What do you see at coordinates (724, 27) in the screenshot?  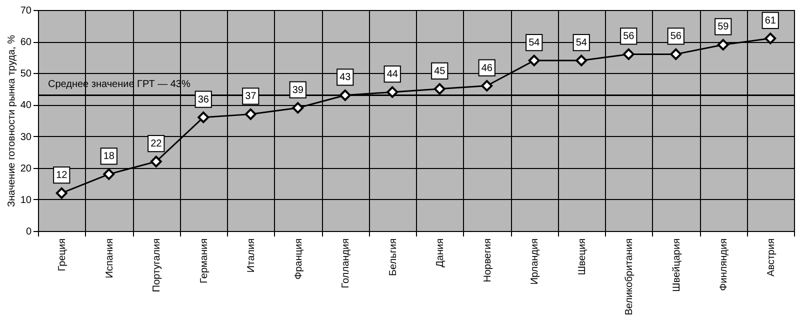 I see `data-label: 59` at bounding box center [724, 27].